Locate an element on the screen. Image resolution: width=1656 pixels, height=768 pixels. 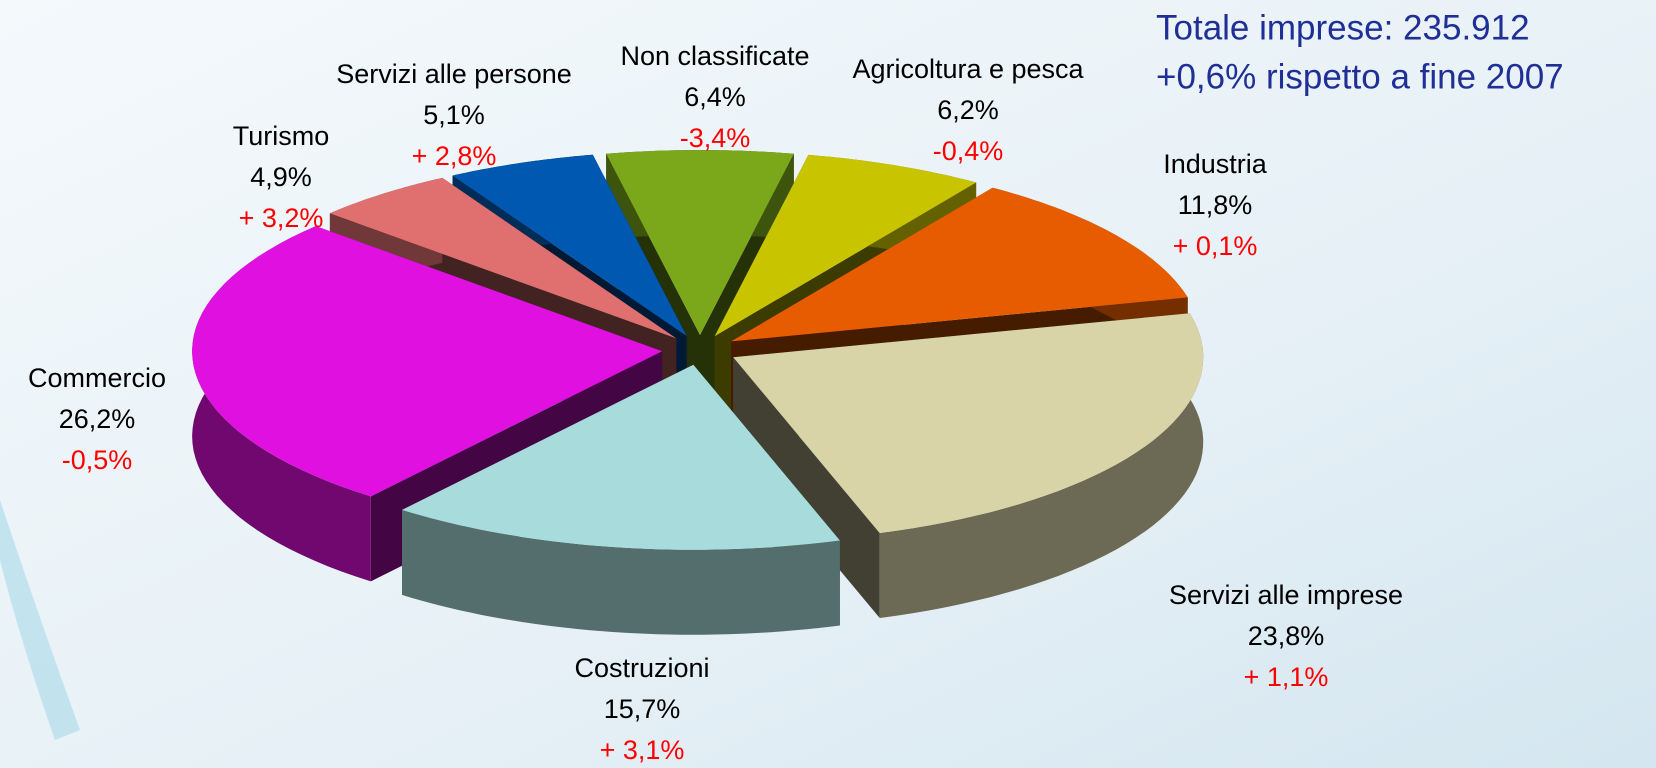
decoration is located at coordinates (40, 620).